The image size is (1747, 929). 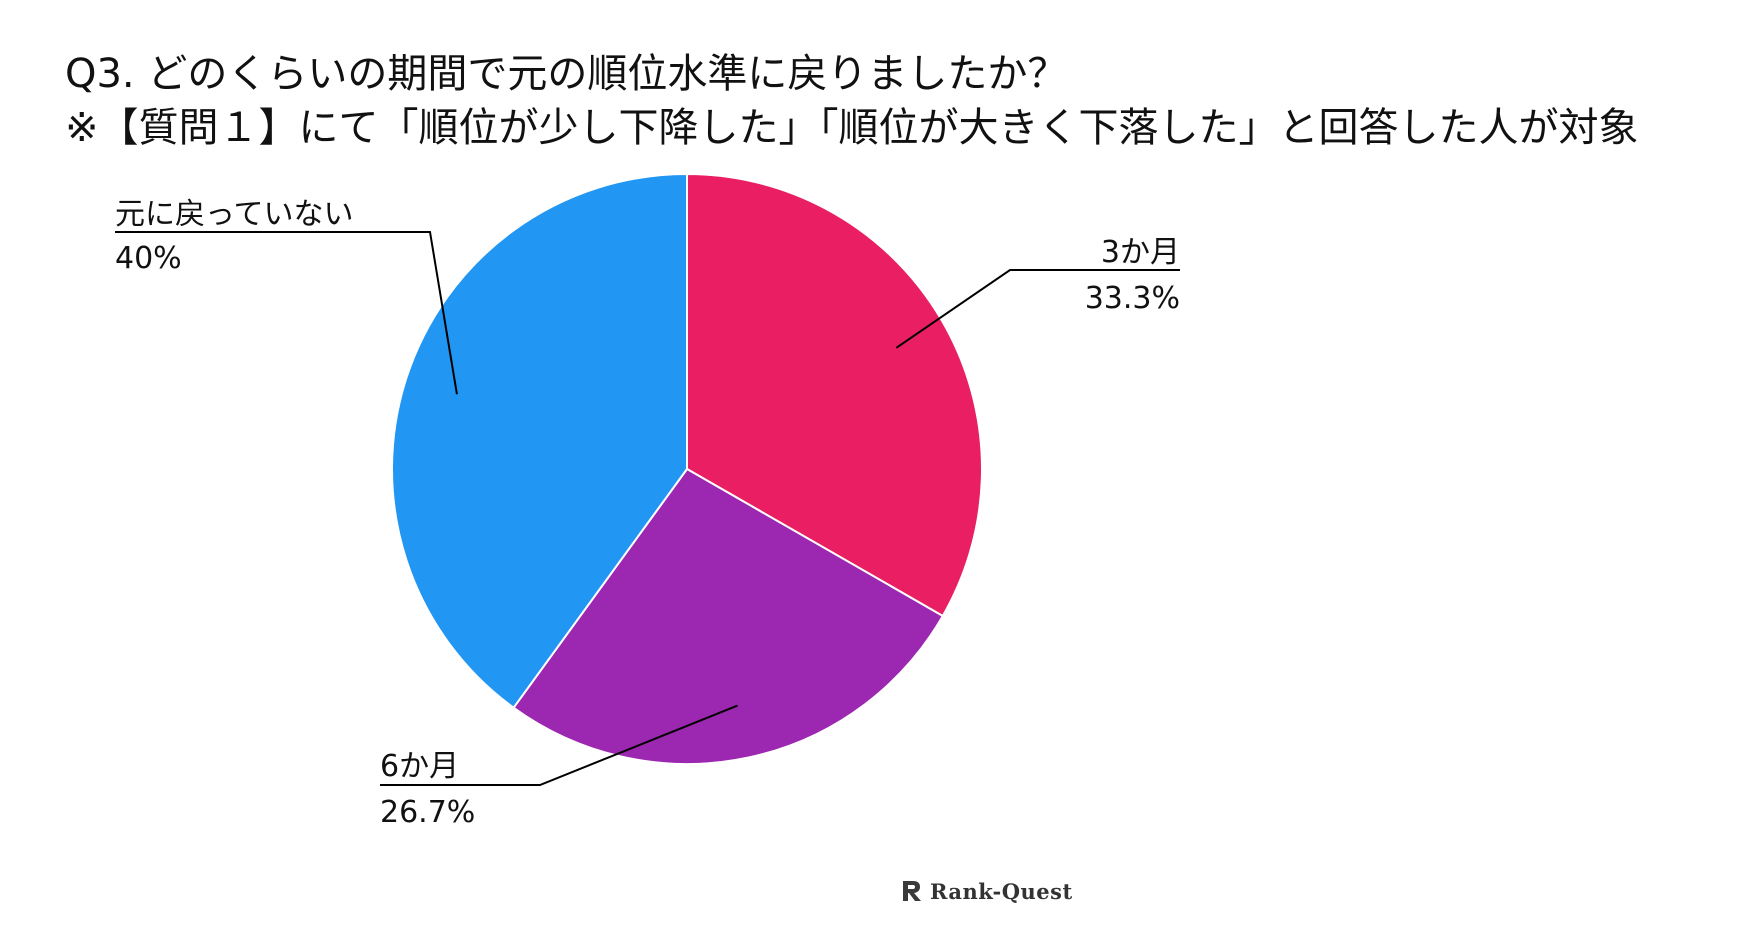 I want to click on chart-title: Q3. どのくらいの期間で元の順位水準に戻りましたか？, so click(x=566, y=74).